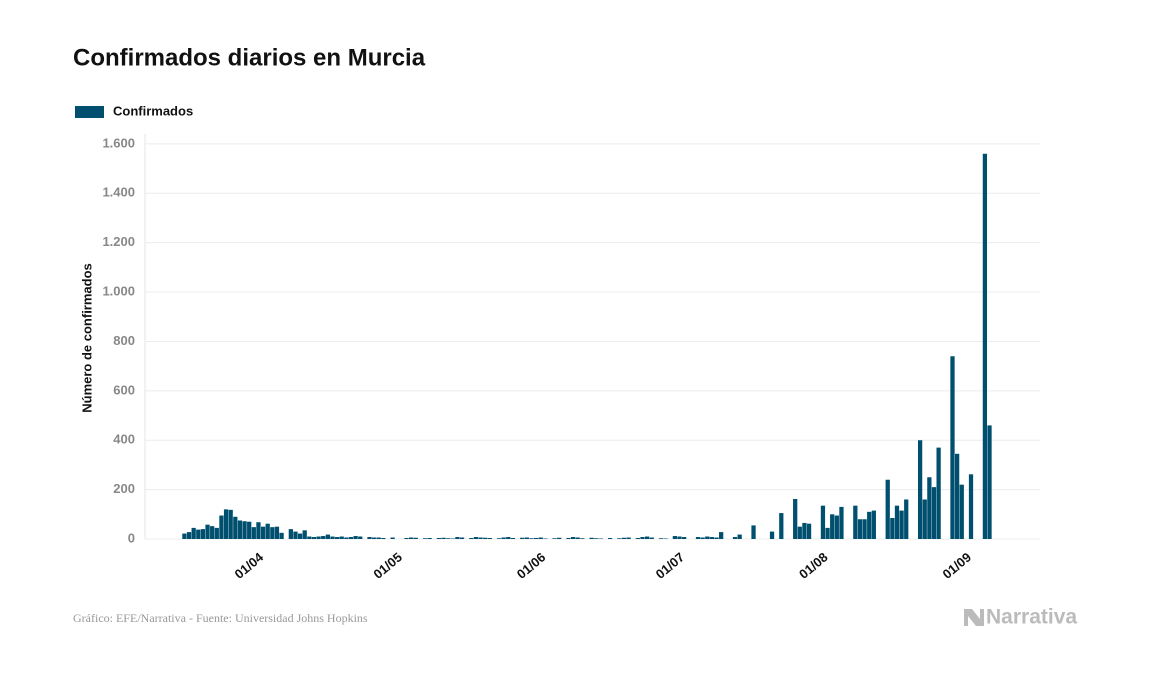 The height and width of the screenshot is (674, 1157). Describe the element at coordinates (124, 389) in the screenshot. I see `y-tick-label: 600` at that location.